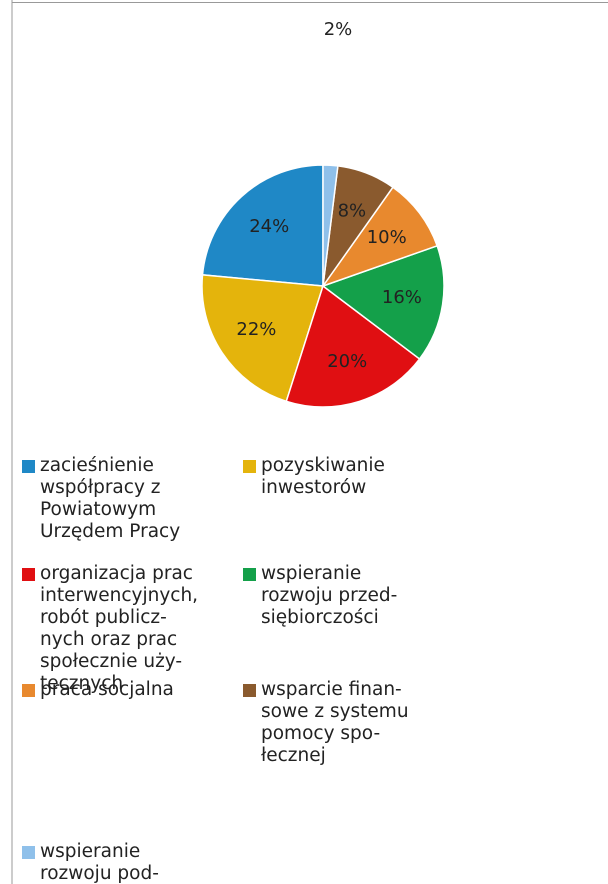  Describe the element at coordinates (347, 361) in the screenshot. I see `data-label: 20%` at that location.